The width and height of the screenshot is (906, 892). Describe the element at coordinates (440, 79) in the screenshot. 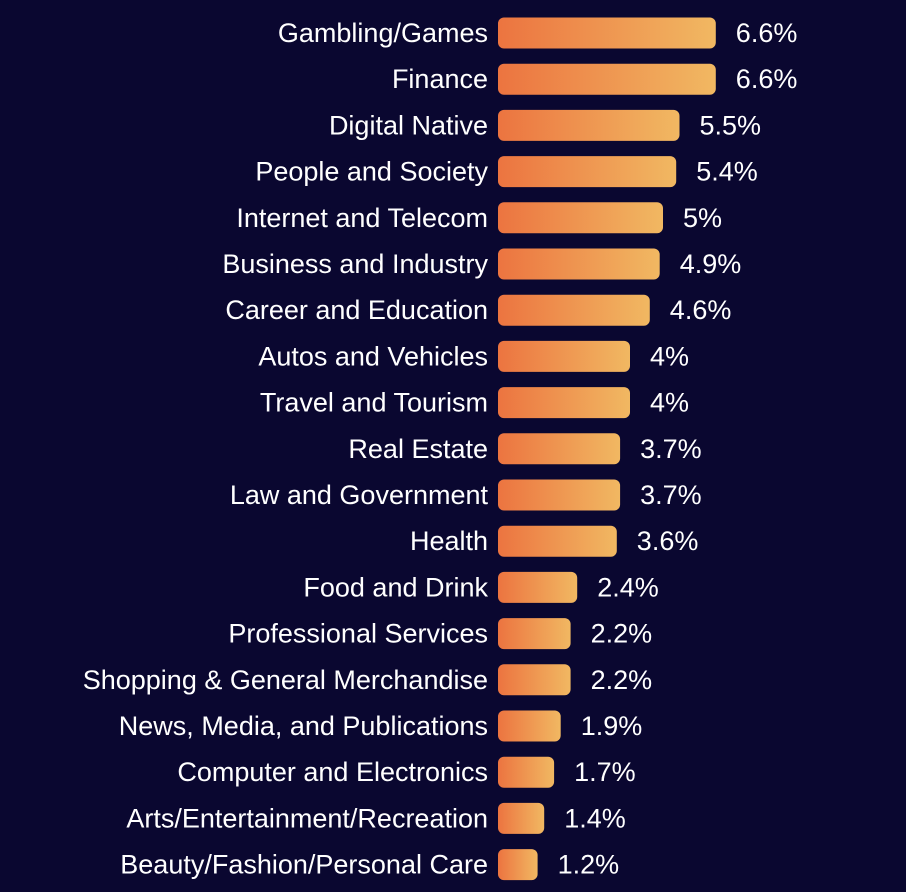

I see `category-label: Finance` at that location.